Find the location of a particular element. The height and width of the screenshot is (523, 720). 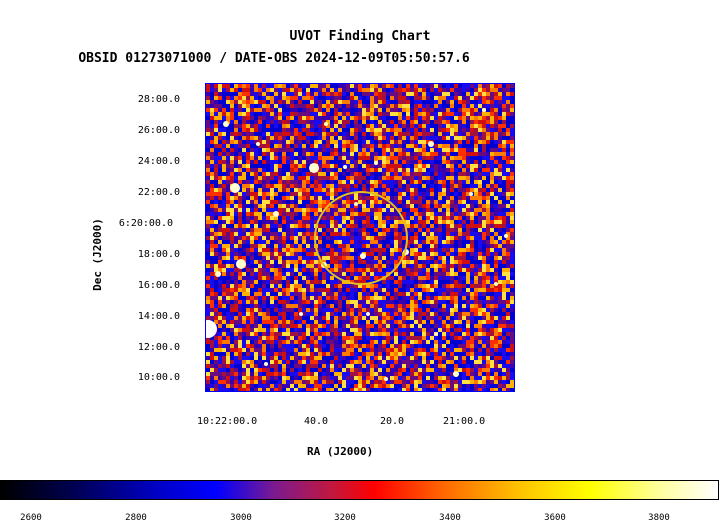

x-tick-label: 21:00.0 is located at coordinates (464, 421).